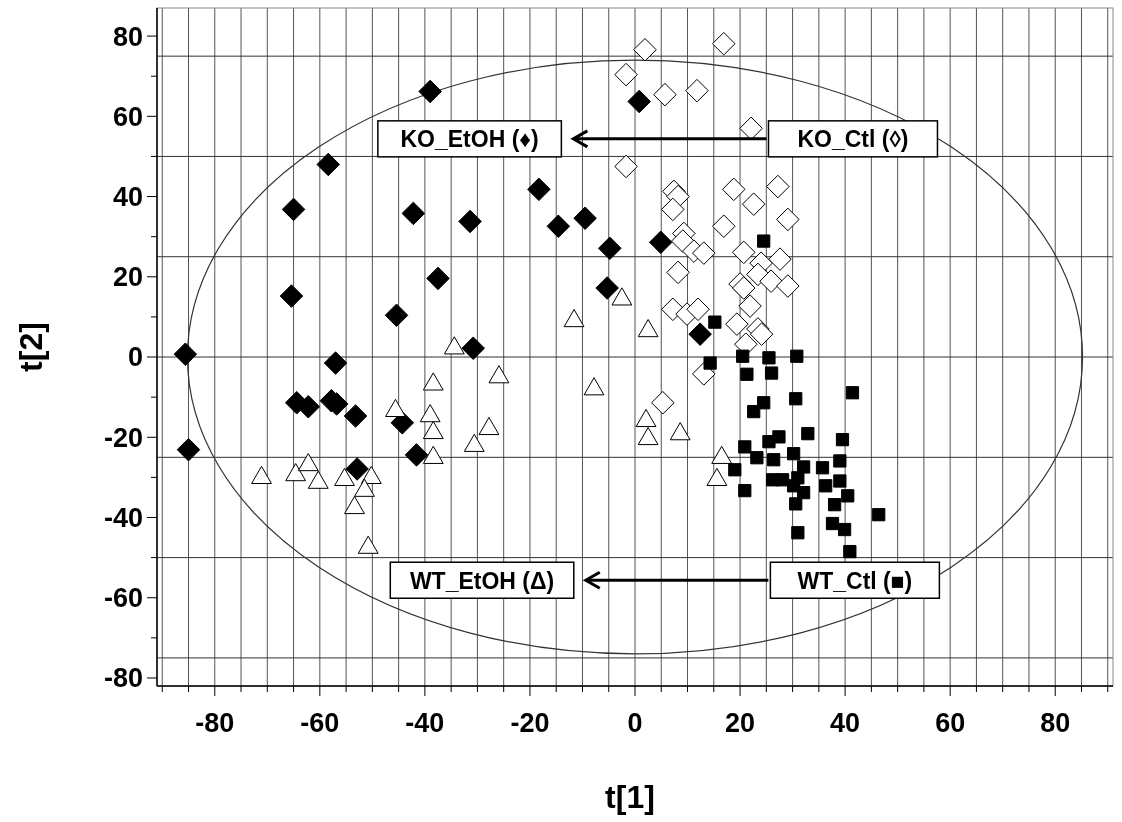  Describe the element at coordinates (845, 723) in the screenshot. I see `x-tick-label: 40` at that location.